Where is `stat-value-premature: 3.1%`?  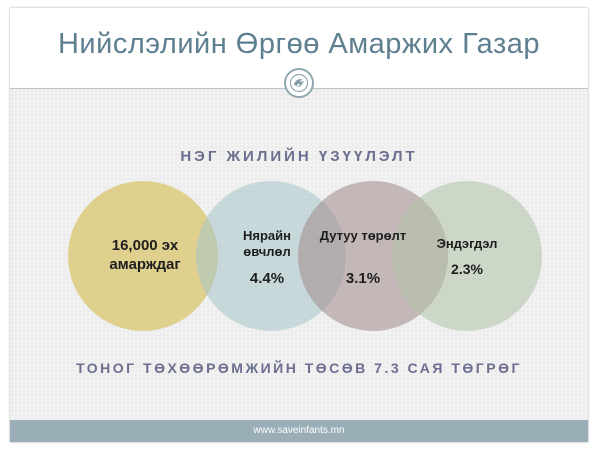 stat-value-premature: 3.1% is located at coordinates (363, 278).